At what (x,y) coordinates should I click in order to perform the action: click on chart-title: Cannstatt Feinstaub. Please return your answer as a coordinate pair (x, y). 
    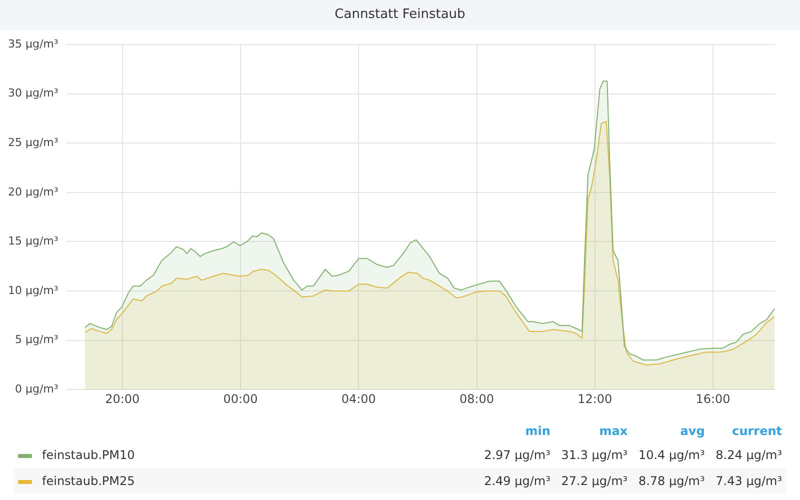
    Looking at the image, I should click on (400, 15).